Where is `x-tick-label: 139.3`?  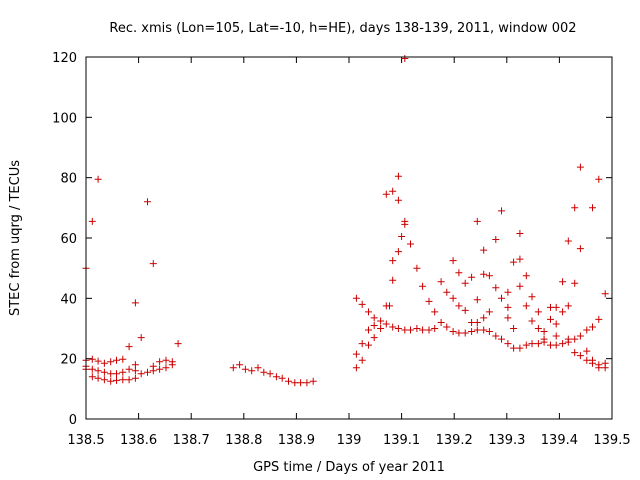 x-tick-label: 139.3 is located at coordinates (506, 440).